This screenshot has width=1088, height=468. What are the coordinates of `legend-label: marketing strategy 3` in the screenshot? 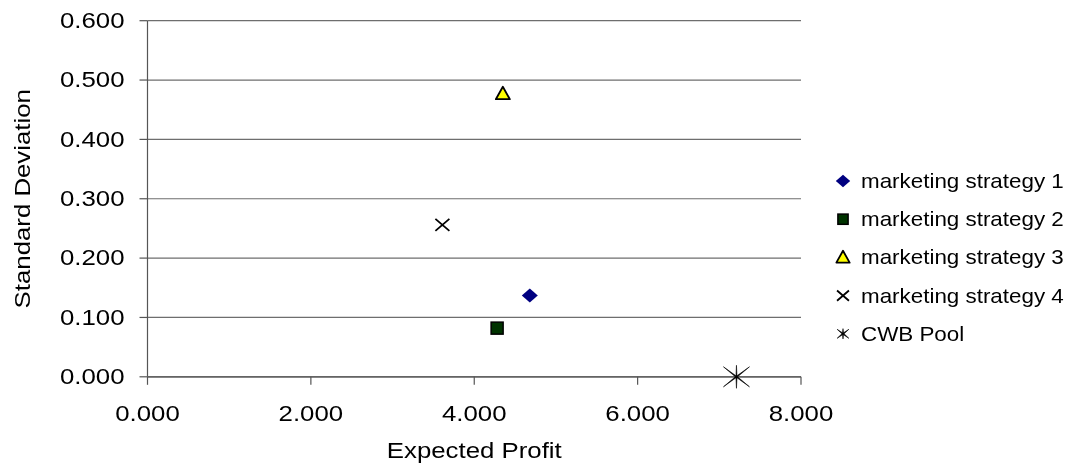 It's located at (962, 258).